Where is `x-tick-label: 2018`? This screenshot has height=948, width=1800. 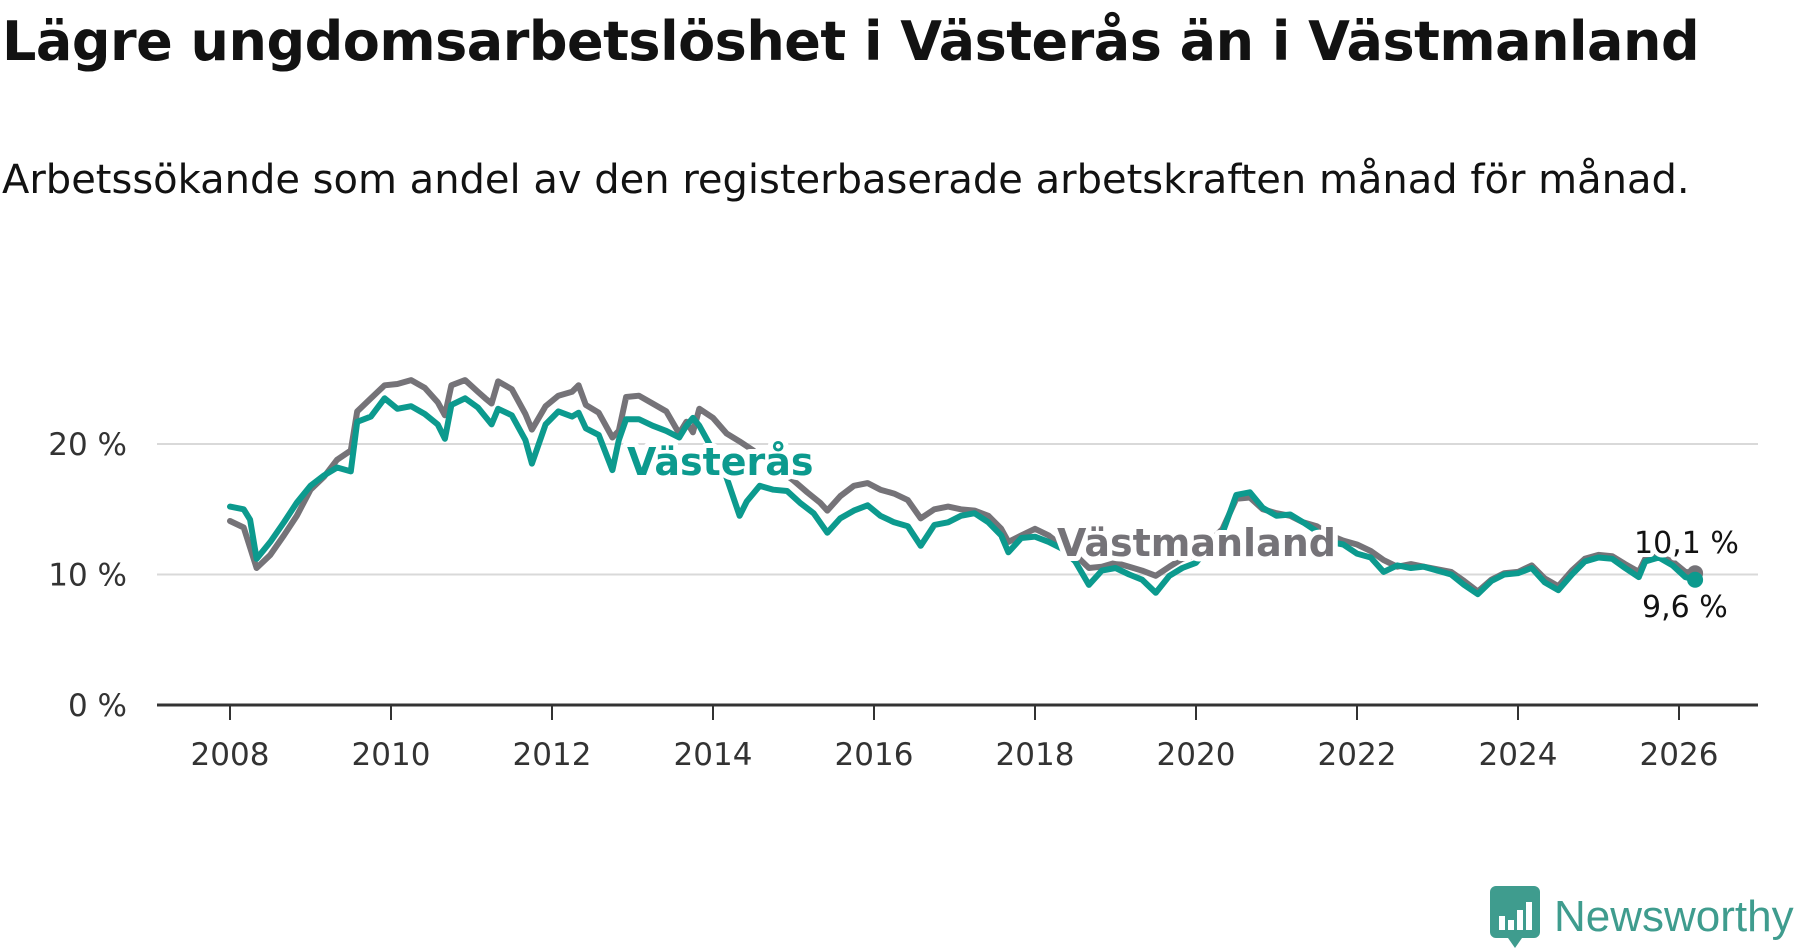
x-tick-label: 2018 is located at coordinates (1035, 755).